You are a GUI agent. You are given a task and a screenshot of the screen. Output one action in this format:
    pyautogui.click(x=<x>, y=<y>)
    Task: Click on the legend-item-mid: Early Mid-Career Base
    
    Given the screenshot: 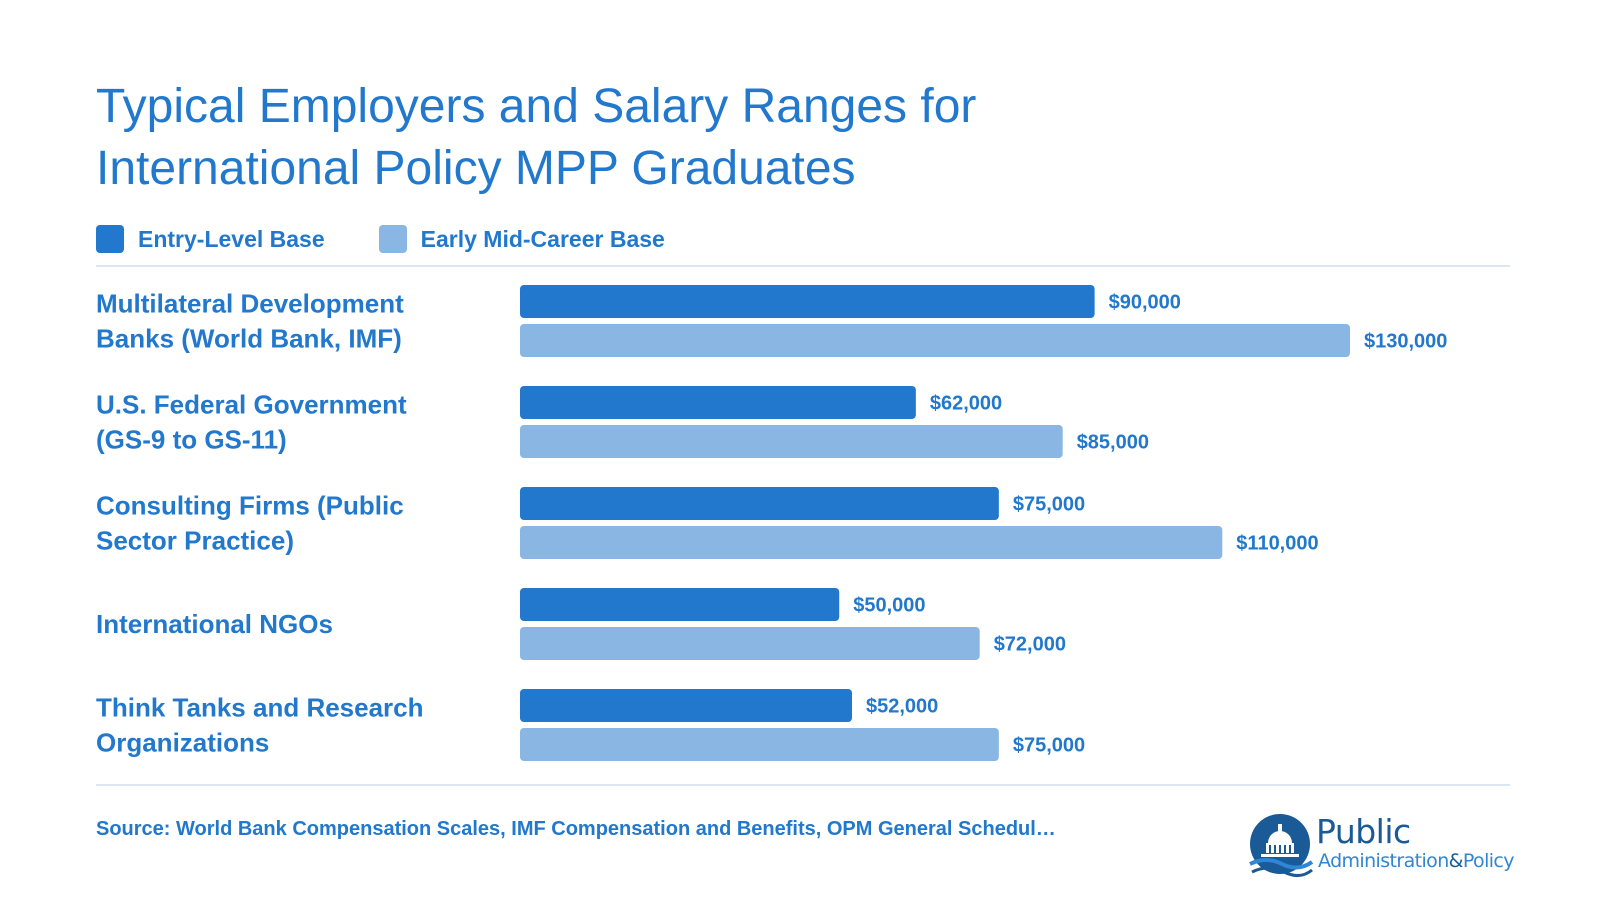 What is the action you would take?
    pyautogui.click(x=521, y=239)
    